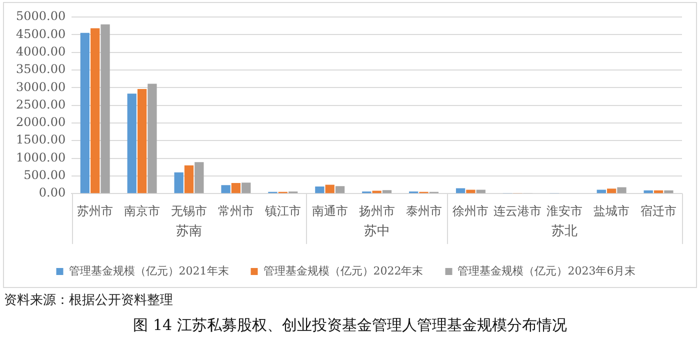 The image size is (700, 342). What do you see at coordinates (350, 325) in the screenshot?
I see `text: 图 14 江苏私募股权、创业投资基金管理人管理基金规模分布情况` at bounding box center [350, 325].